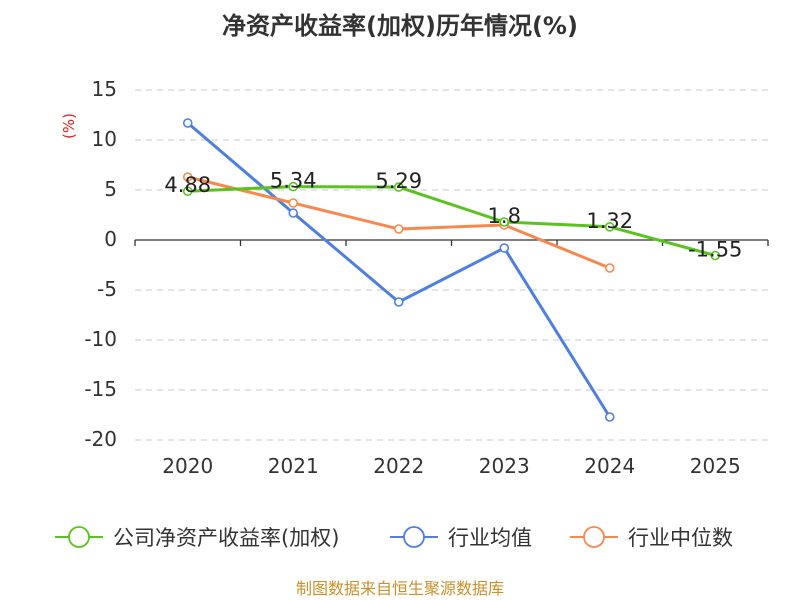 This screenshot has height=600, width=800. Describe the element at coordinates (609, 466) in the screenshot. I see `x-tick-label: 2024` at that location.